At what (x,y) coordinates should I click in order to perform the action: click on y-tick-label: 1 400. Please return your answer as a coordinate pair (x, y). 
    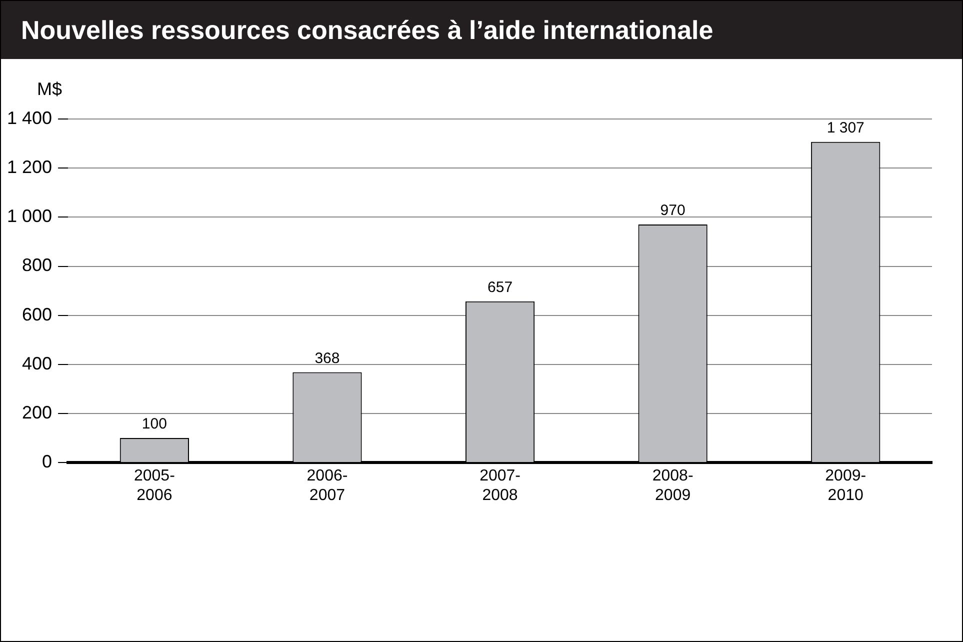
    Looking at the image, I should click on (29, 118).